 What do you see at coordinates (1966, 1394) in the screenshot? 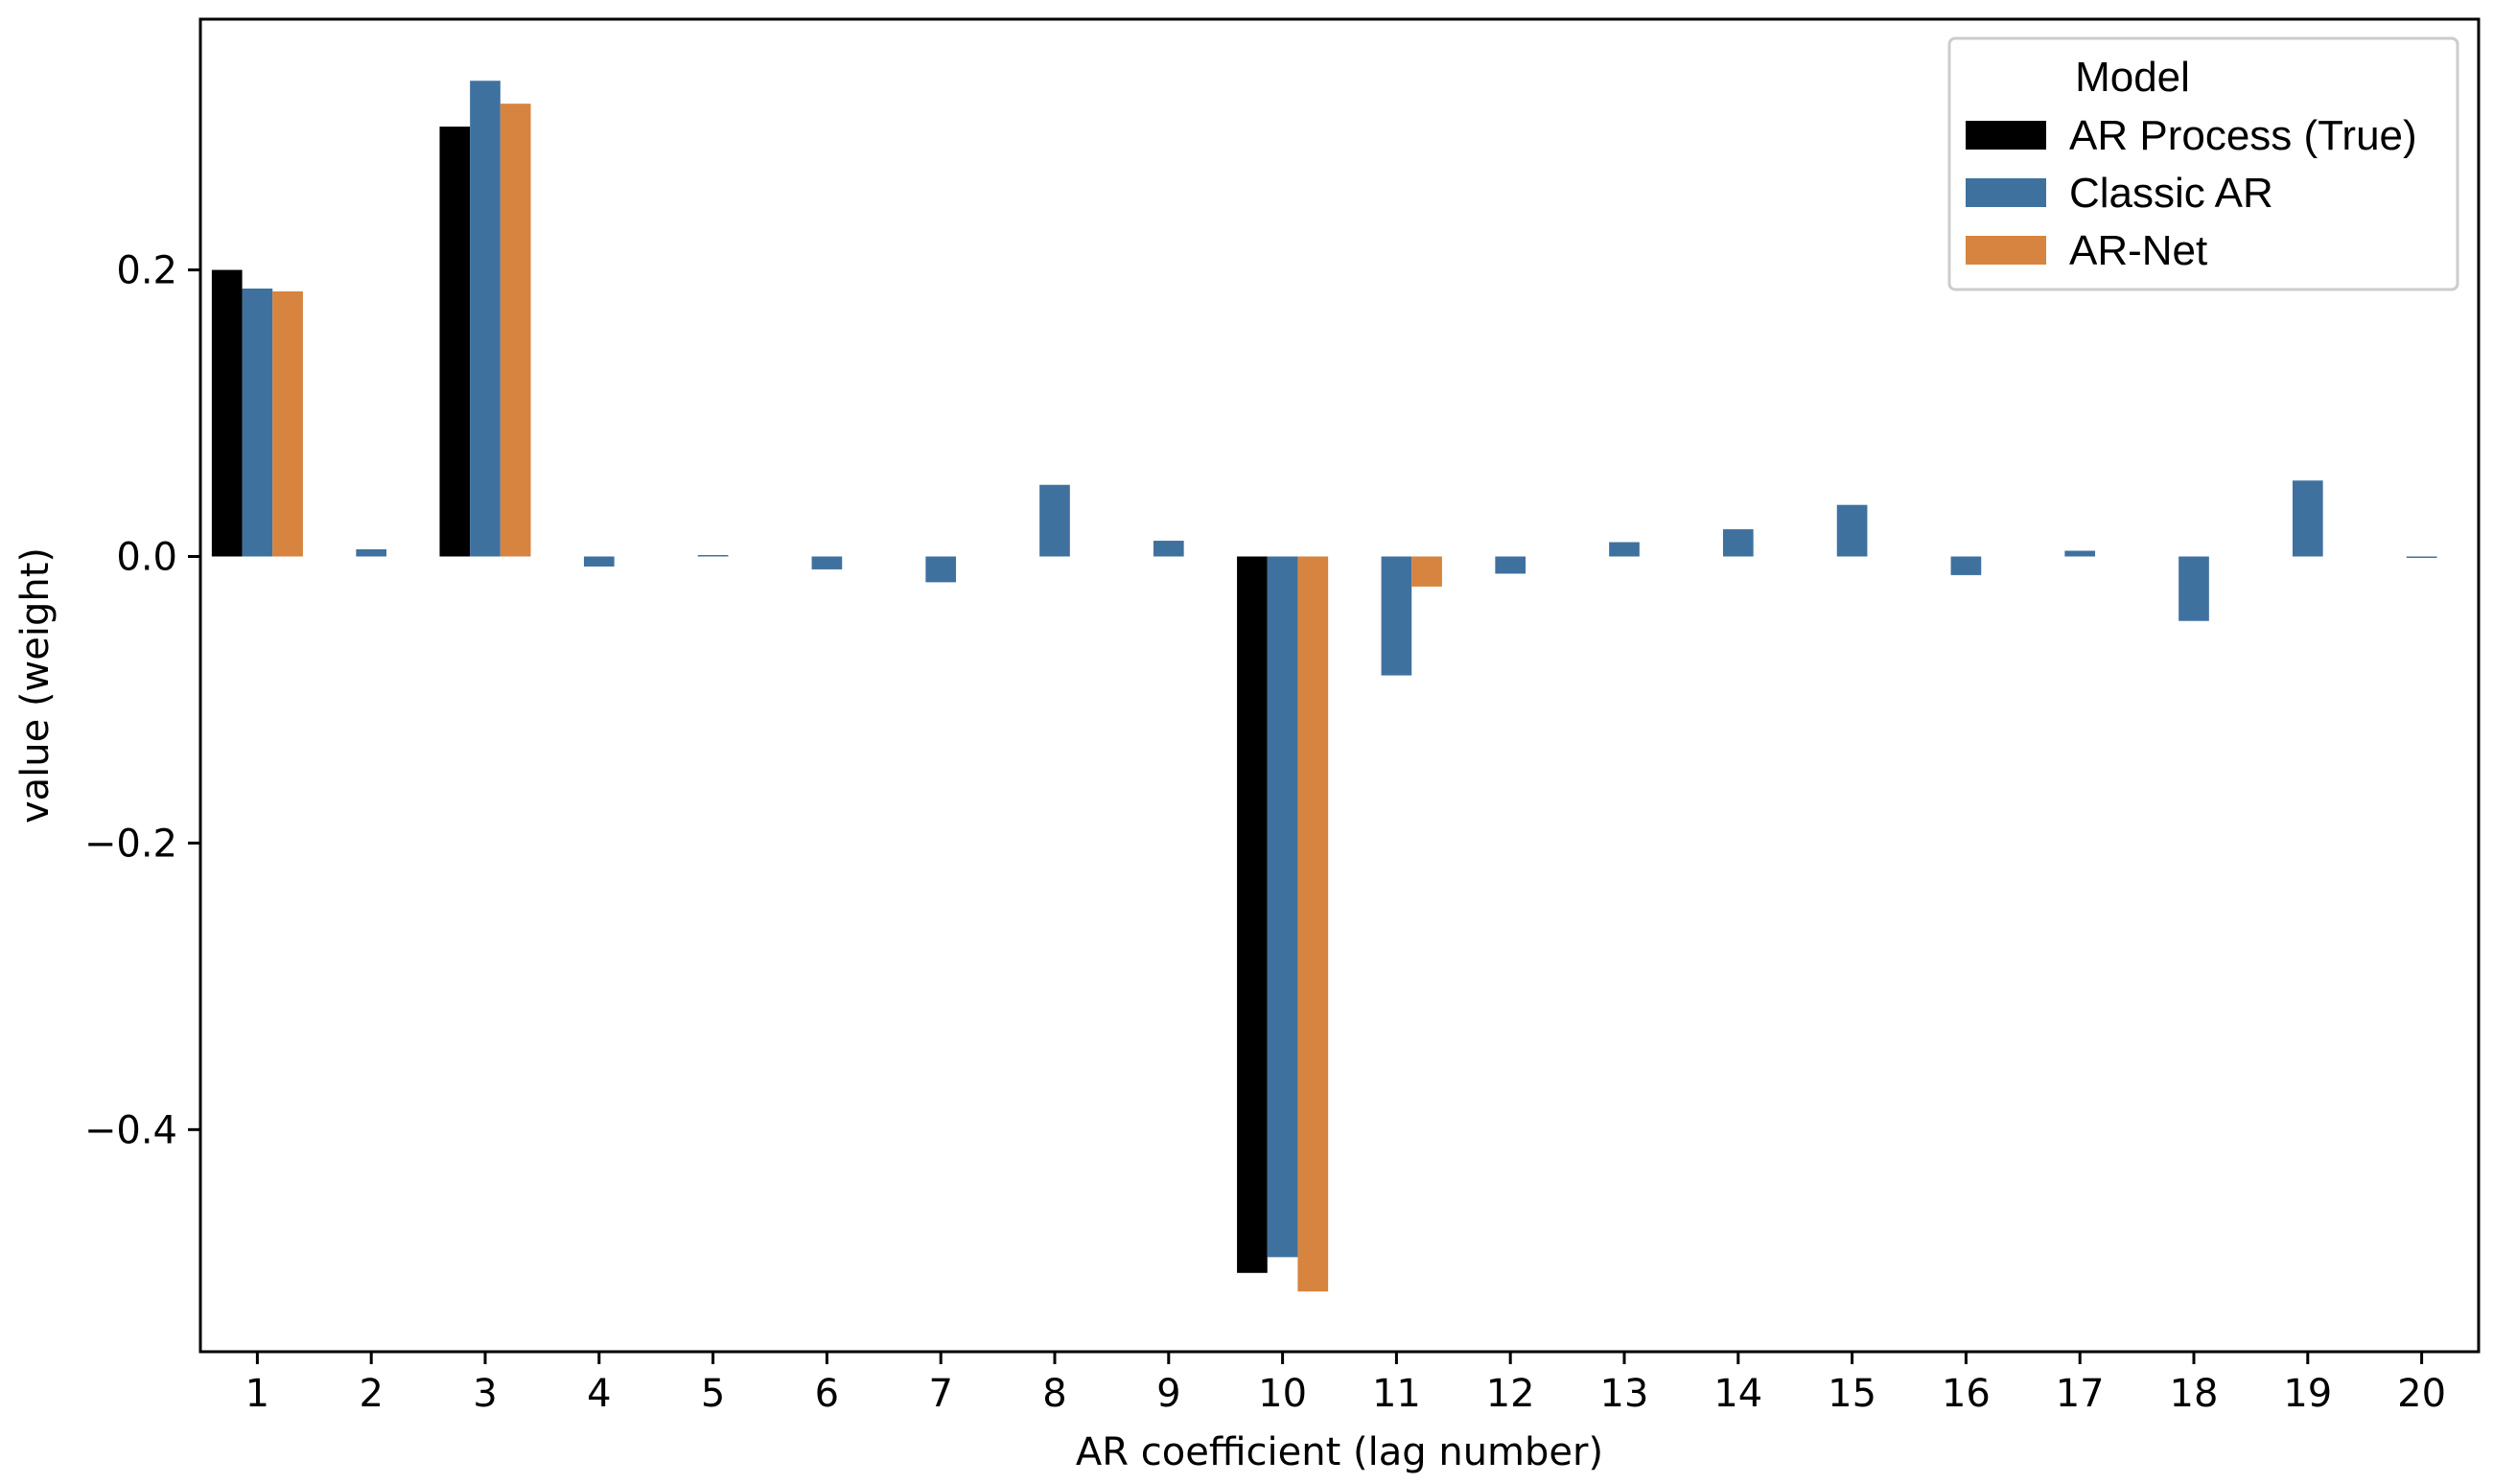
I see `x-tick-label: 16` at bounding box center [1966, 1394].